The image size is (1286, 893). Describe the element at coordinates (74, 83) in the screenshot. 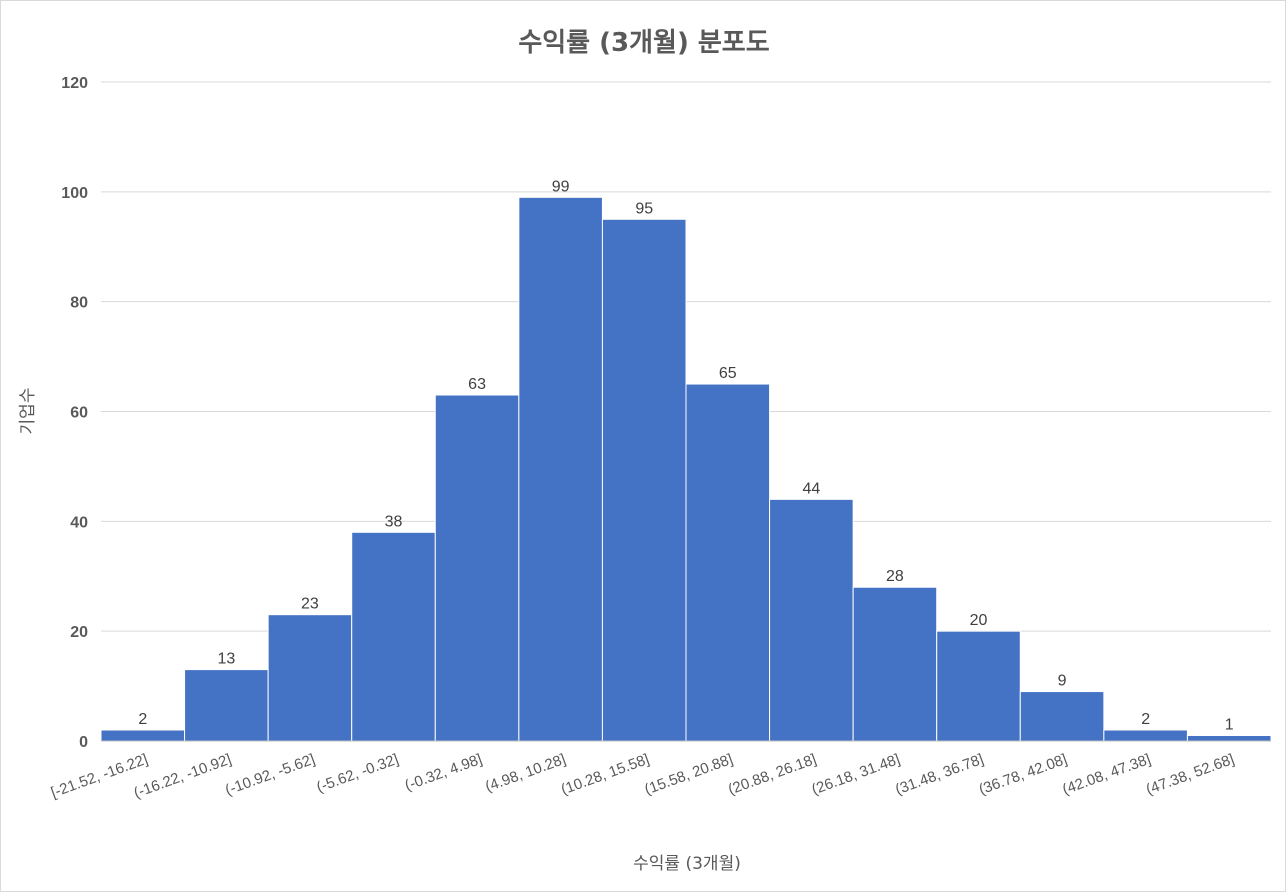

I see `y-tick-label: 120` at that location.